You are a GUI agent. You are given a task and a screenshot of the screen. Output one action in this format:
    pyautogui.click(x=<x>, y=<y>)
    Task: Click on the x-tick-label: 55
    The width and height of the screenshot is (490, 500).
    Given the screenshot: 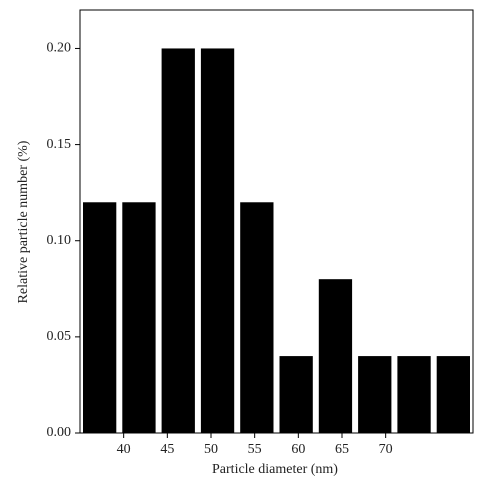 What is the action you would take?
    pyautogui.click(x=255, y=449)
    